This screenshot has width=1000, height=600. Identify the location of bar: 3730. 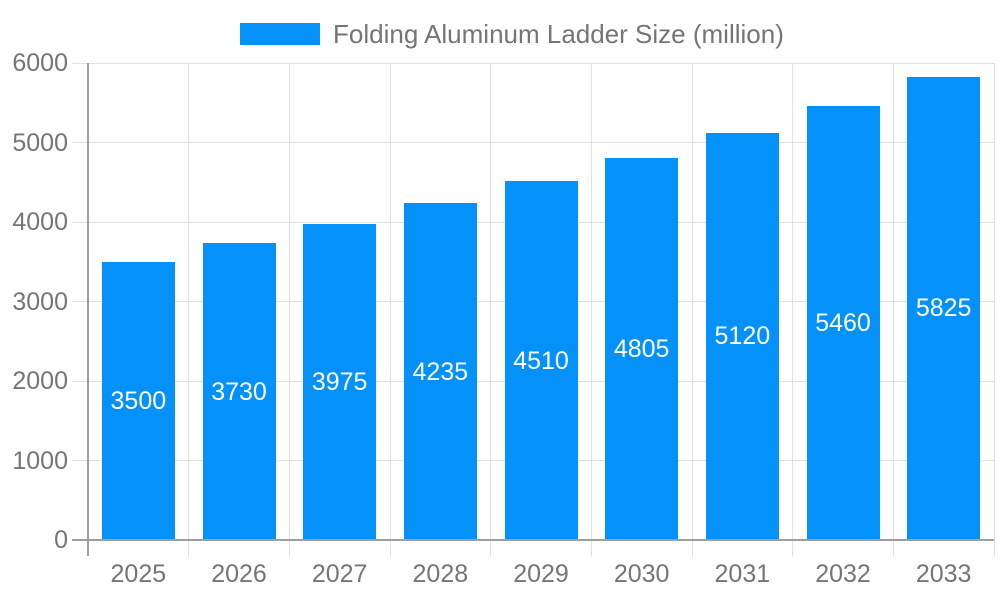
(239, 391).